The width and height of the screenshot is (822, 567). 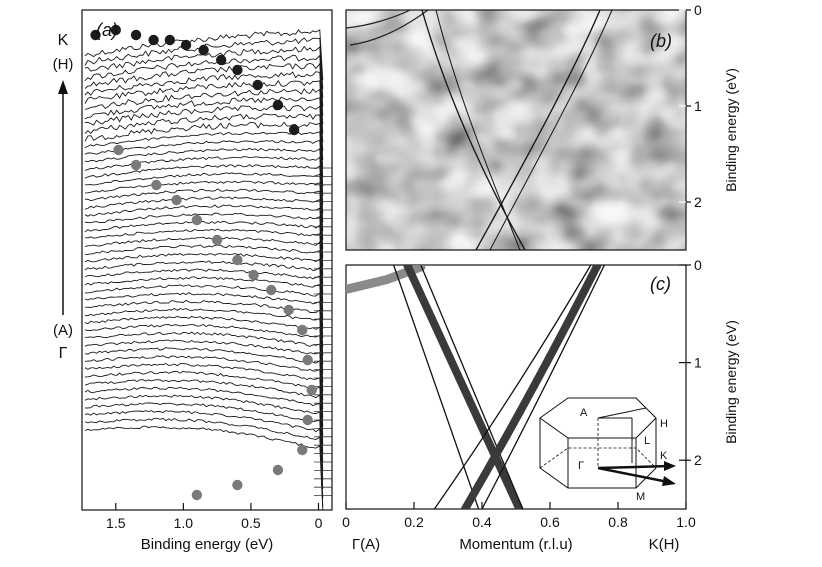 What do you see at coordinates (207, 544) in the screenshot?
I see `panel-a-x-axis-title: Binding energy (eV)` at bounding box center [207, 544].